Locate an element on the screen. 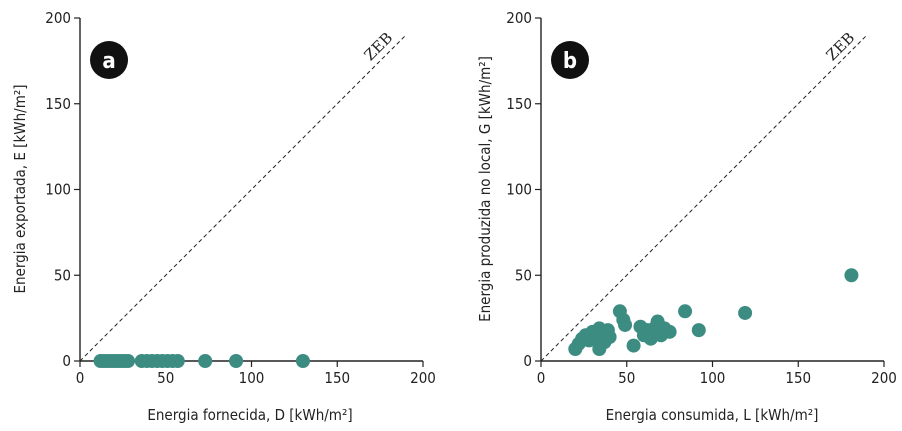  panel-badge-label: a is located at coordinates (108, 61).